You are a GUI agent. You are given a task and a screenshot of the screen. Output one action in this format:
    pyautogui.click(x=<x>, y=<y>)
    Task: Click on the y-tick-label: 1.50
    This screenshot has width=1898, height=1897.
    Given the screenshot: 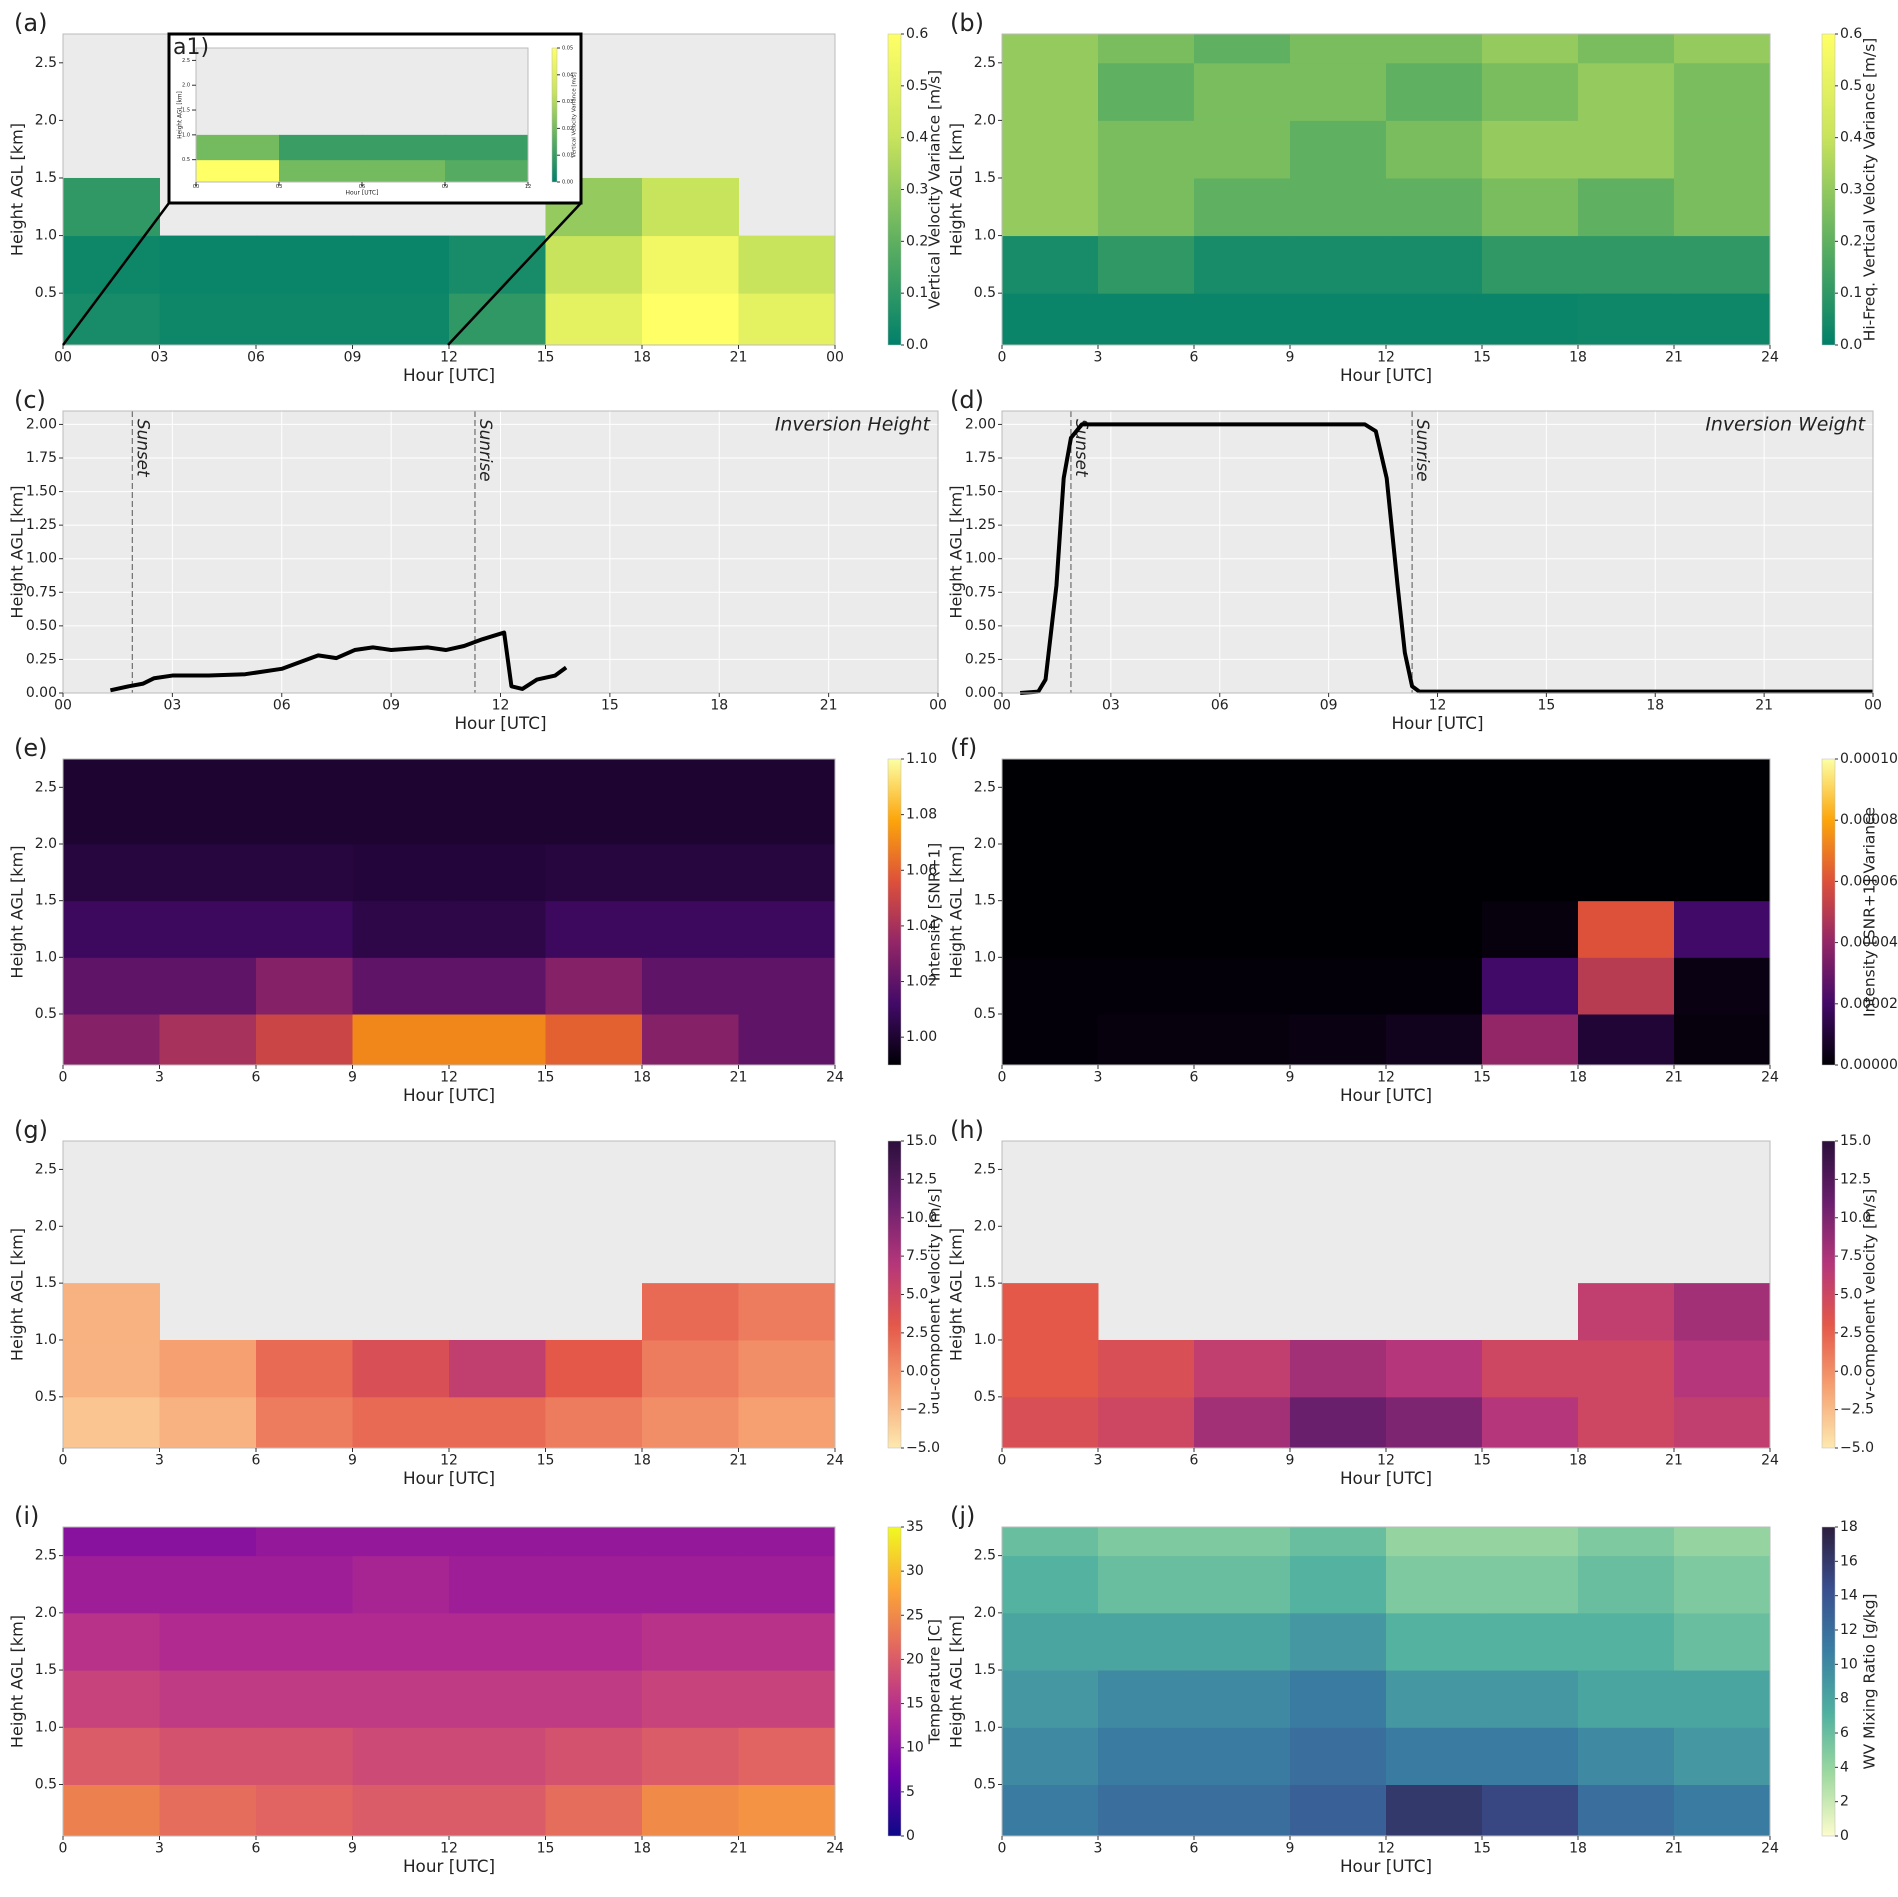 What is the action you would take?
    pyautogui.click(x=980, y=492)
    